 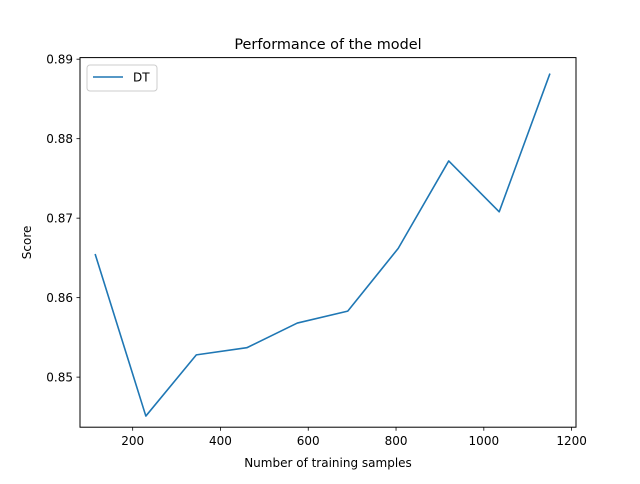 What do you see at coordinates (396, 441) in the screenshot?
I see `x-tick-label: 800` at bounding box center [396, 441].